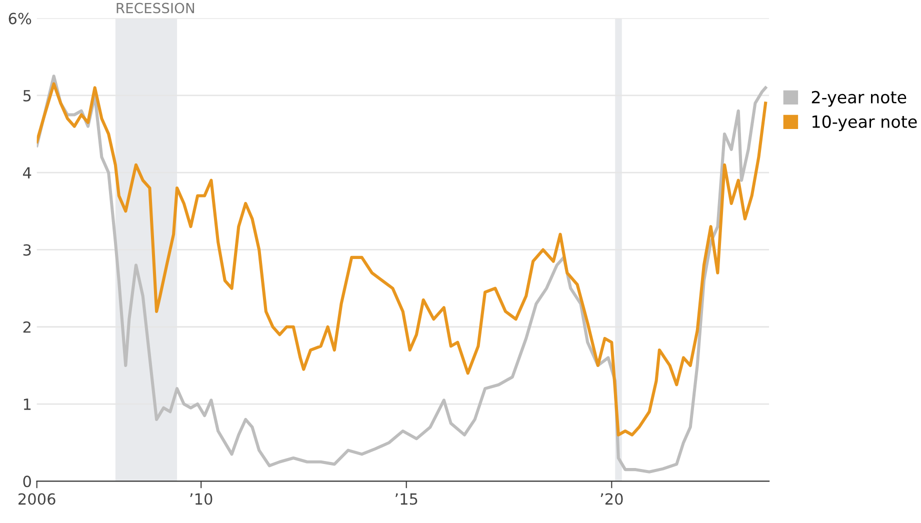 This screenshot has width=921, height=523. What do you see at coordinates (27, 250) in the screenshot?
I see `y-tick-label: 3` at bounding box center [27, 250].